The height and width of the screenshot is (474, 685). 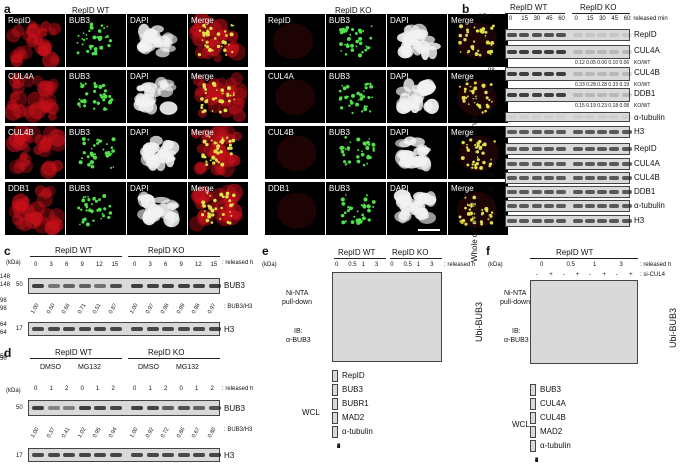 I want to click on ratio-value: 0.95, so click(x=97, y=432).